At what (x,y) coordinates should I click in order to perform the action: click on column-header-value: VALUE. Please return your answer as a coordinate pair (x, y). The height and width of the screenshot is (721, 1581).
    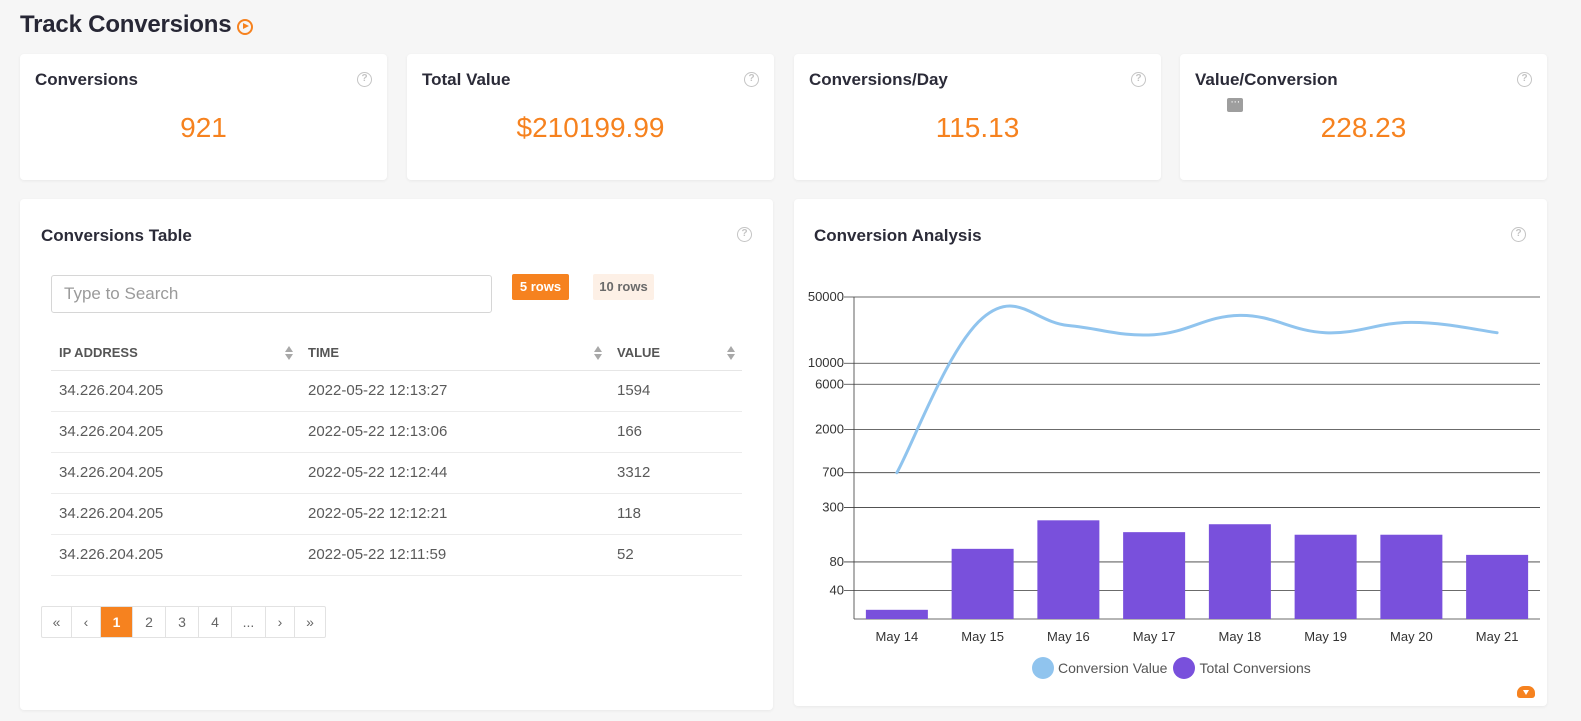
    Looking at the image, I should click on (675, 353).